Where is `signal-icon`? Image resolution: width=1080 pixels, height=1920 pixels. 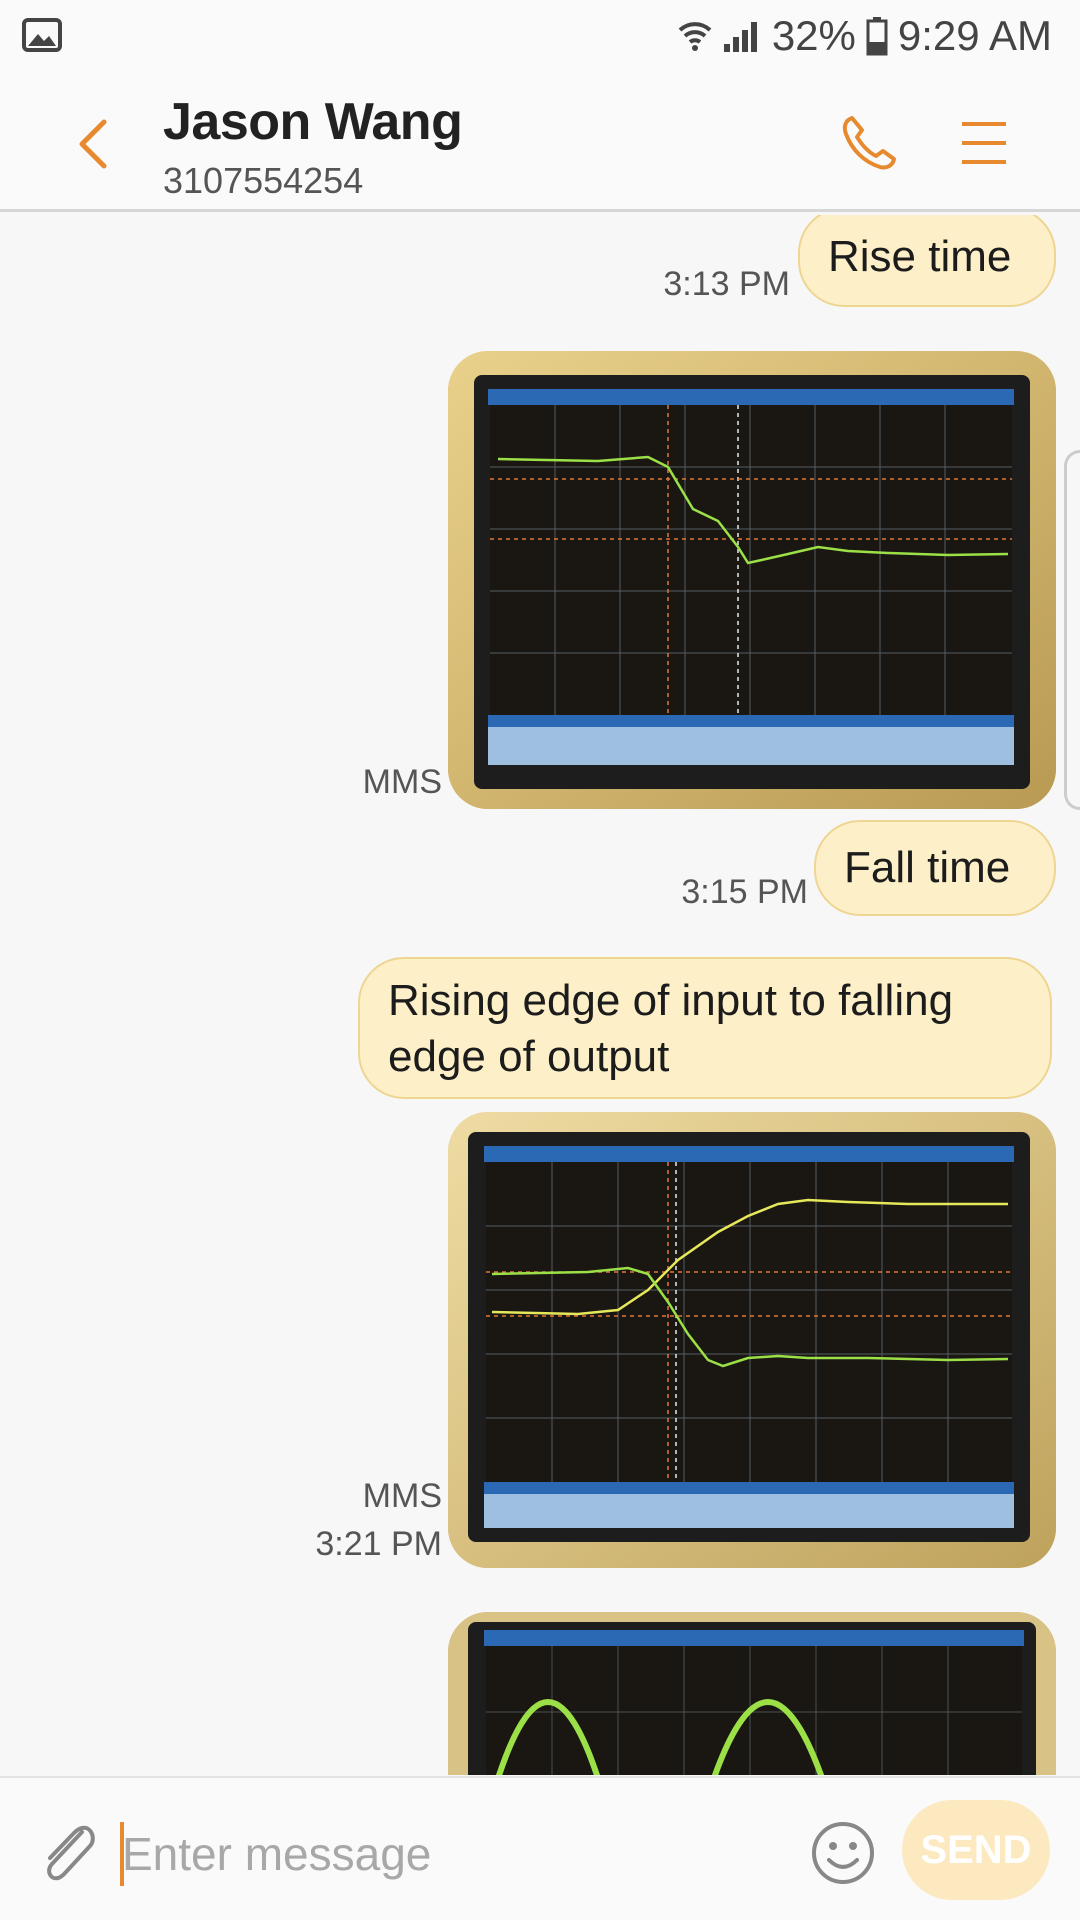 signal-icon is located at coordinates (740, 37).